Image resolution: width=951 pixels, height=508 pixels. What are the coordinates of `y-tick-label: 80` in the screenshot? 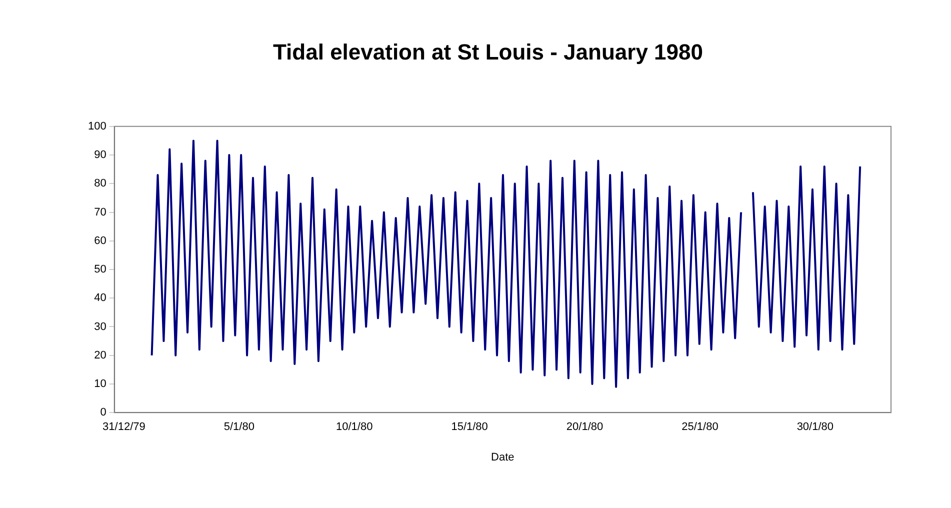 It's located at (100, 184).